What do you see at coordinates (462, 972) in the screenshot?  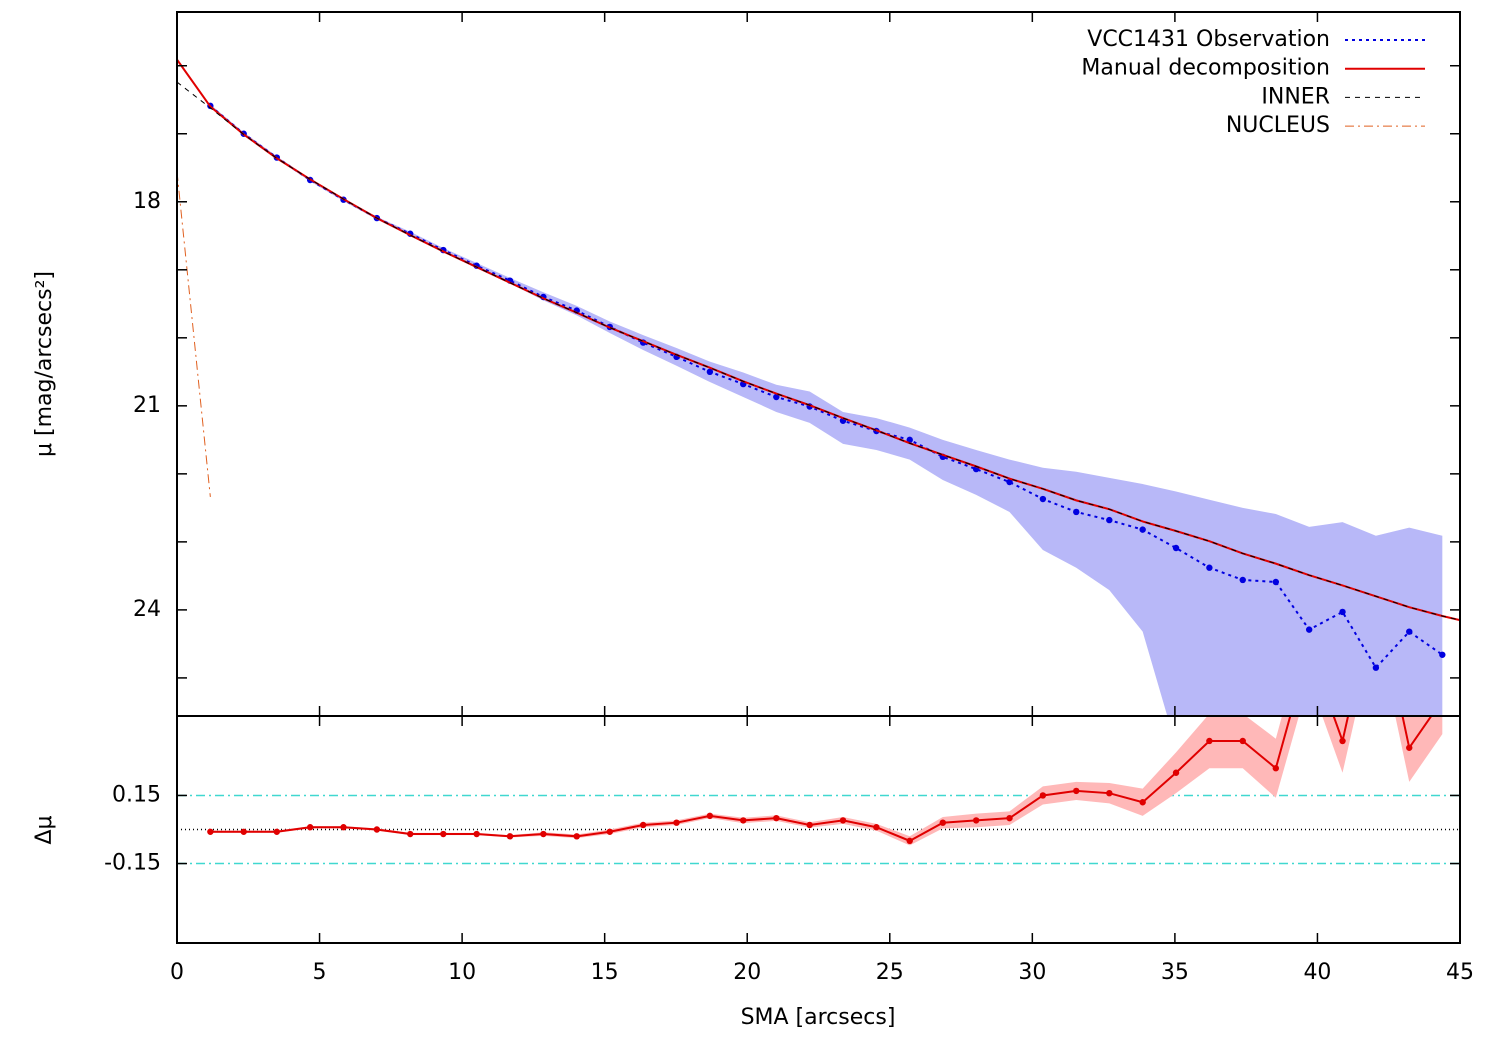 I see `x-tick-label: 10` at bounding box center [462, 972].